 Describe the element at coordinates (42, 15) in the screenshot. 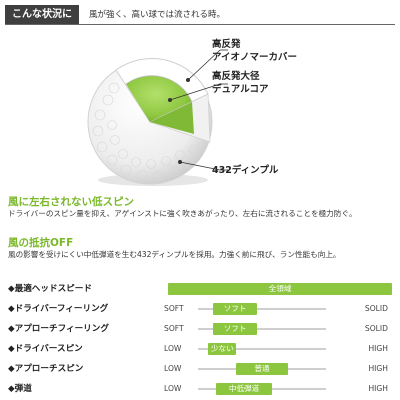

I see `situation-tag: こんな状況に` at that location.